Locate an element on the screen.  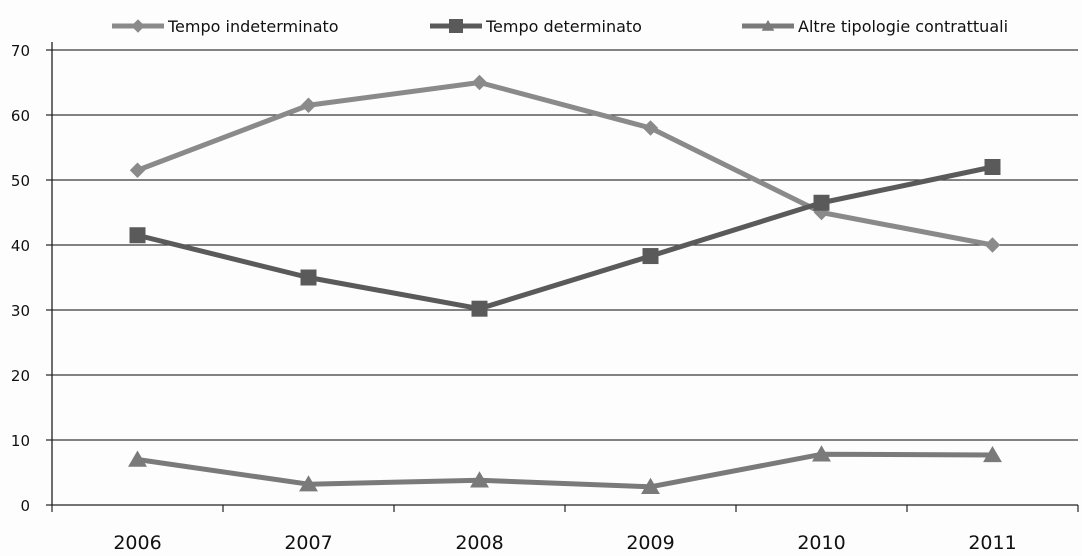
legend-item: Tempo indeterminato is located at coordinates (225, 26).